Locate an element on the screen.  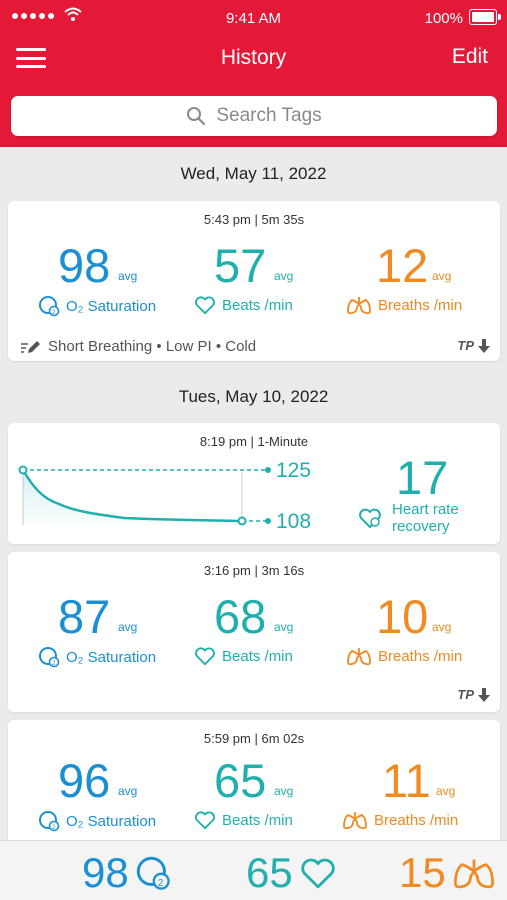
low-dot is located at coordinates (268, 521).